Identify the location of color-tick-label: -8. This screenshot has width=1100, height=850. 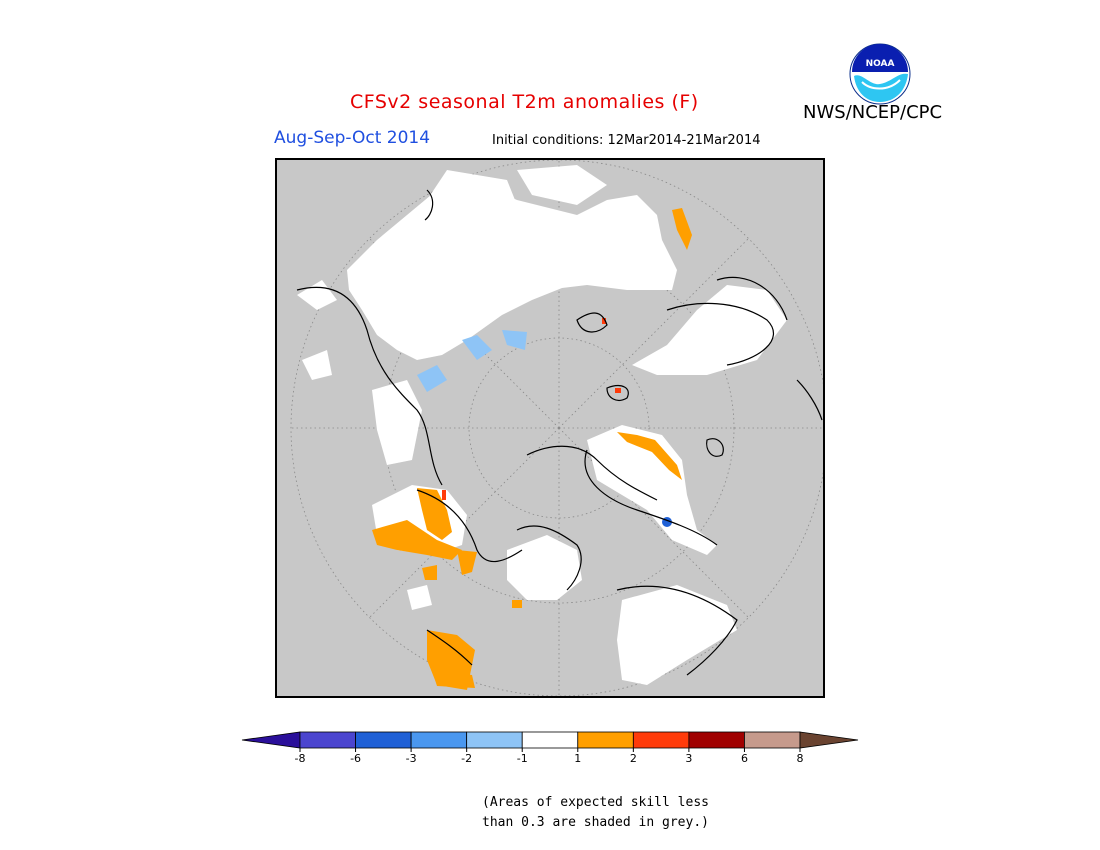
(300, 758).